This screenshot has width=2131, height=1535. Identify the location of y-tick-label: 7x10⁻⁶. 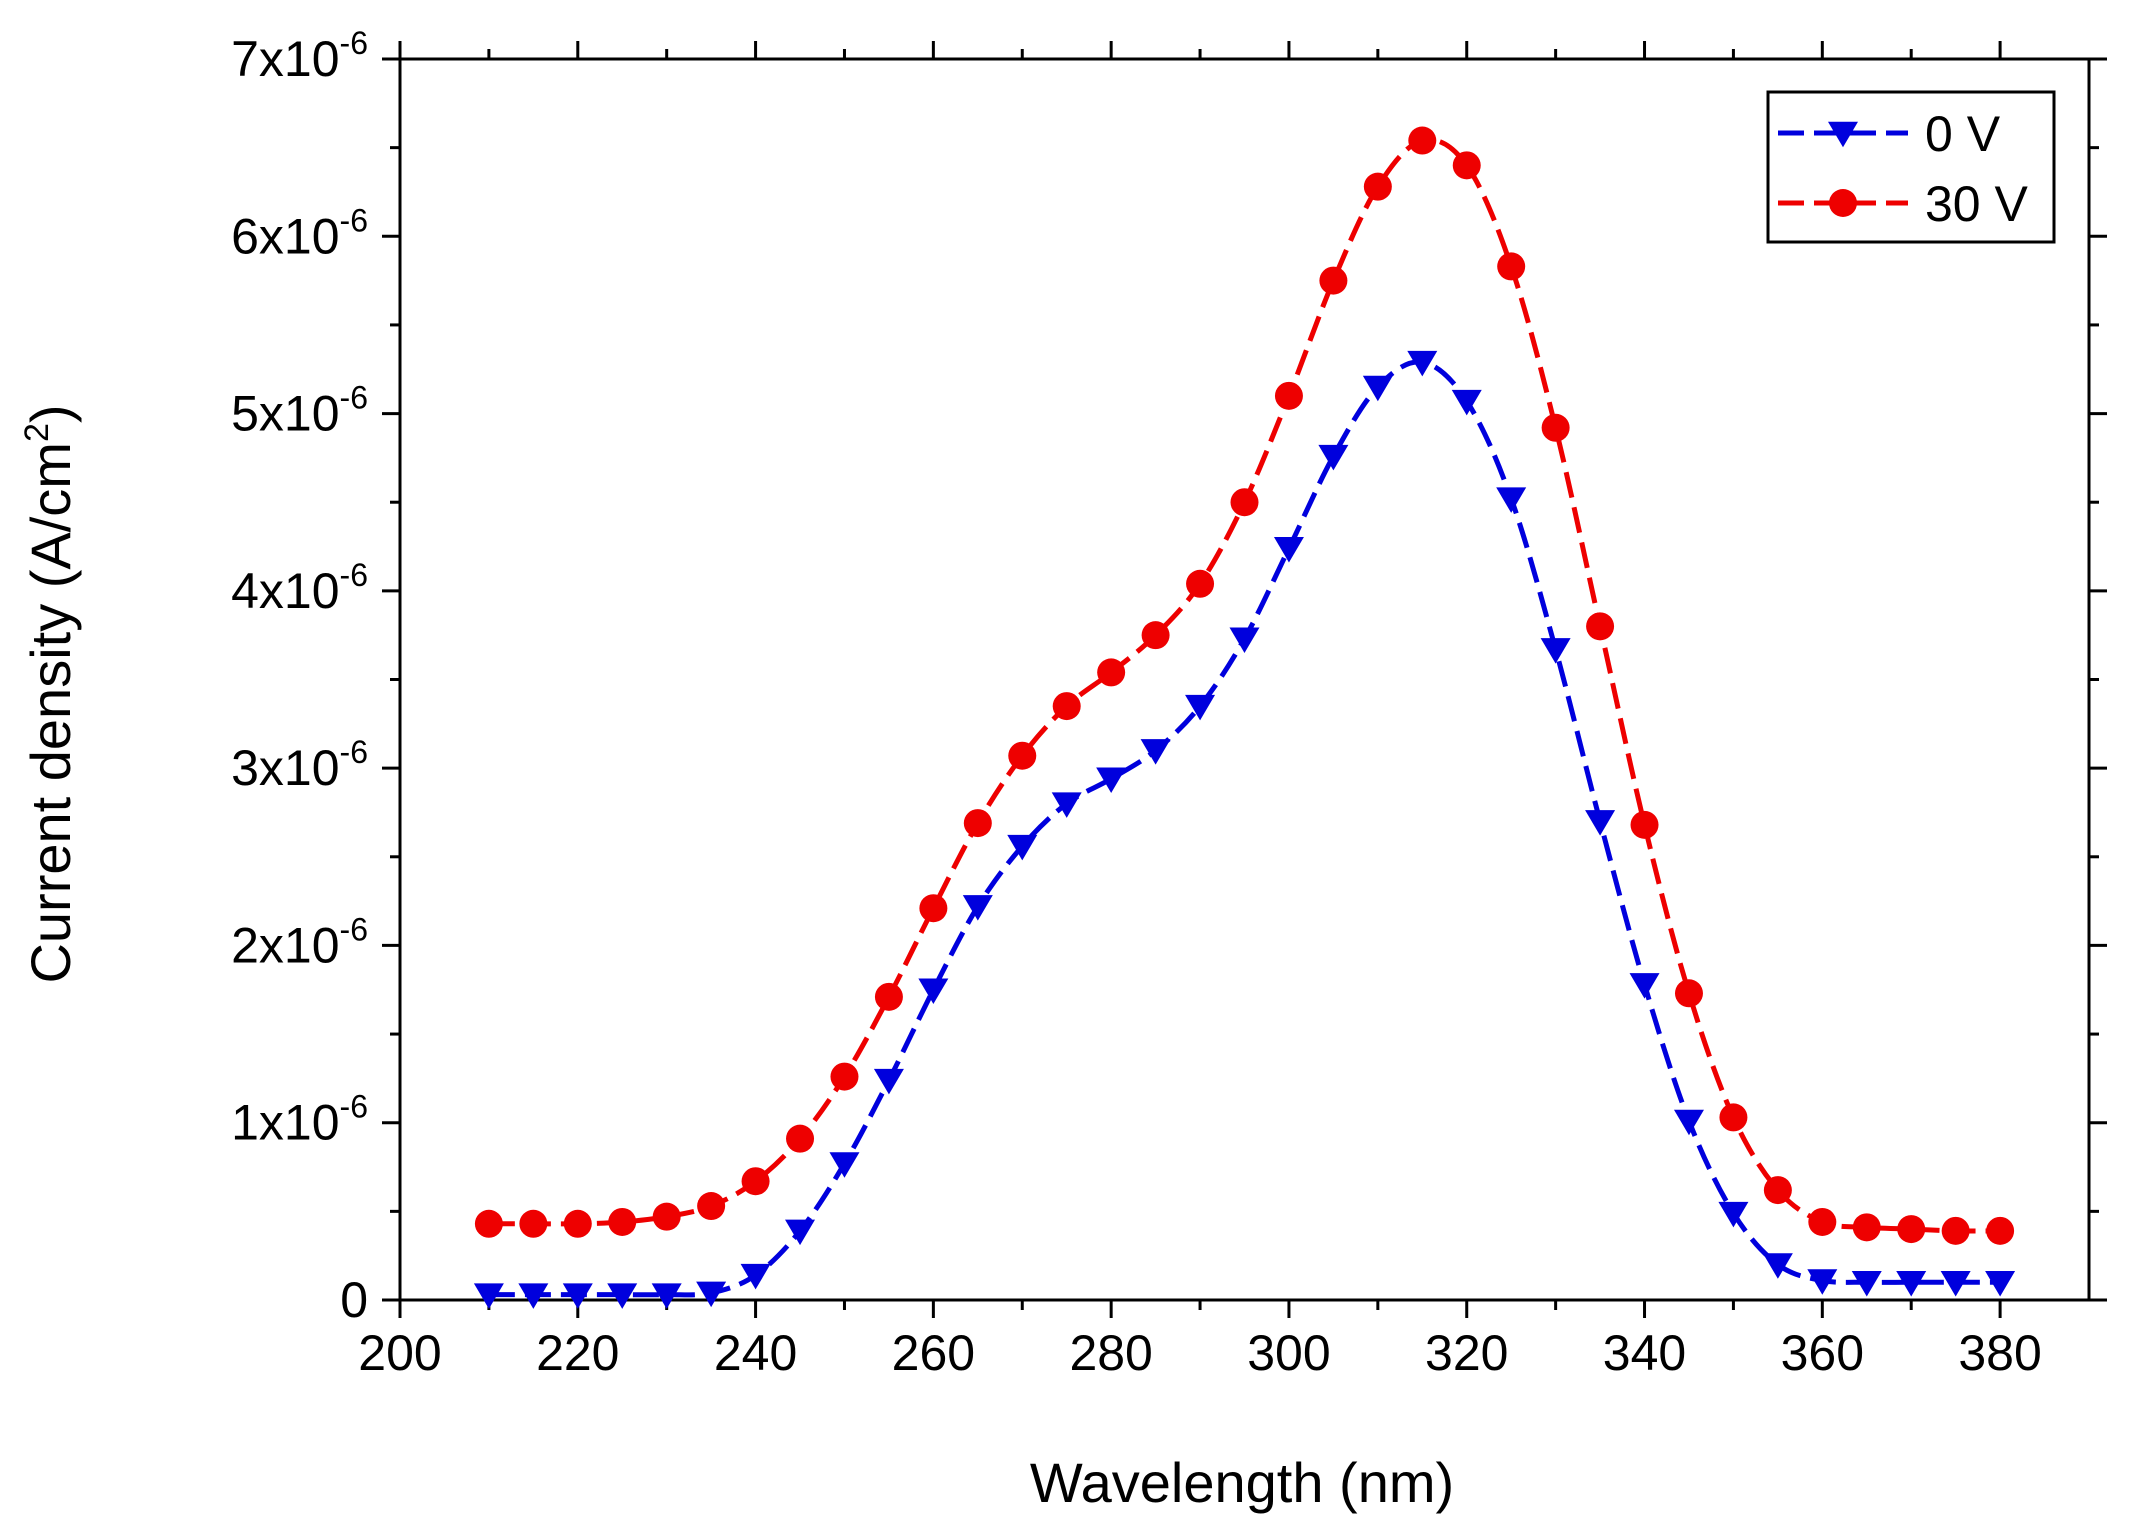
(299, 56).